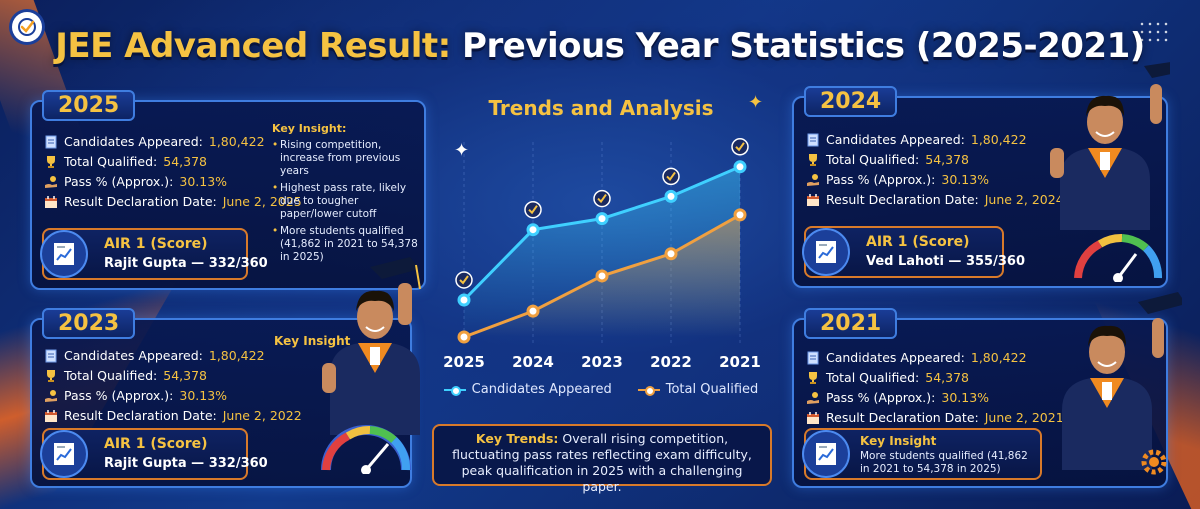  Describe the element at coordinates (89, 323) in the screenshot. I see `year-label: 2023` at that location.